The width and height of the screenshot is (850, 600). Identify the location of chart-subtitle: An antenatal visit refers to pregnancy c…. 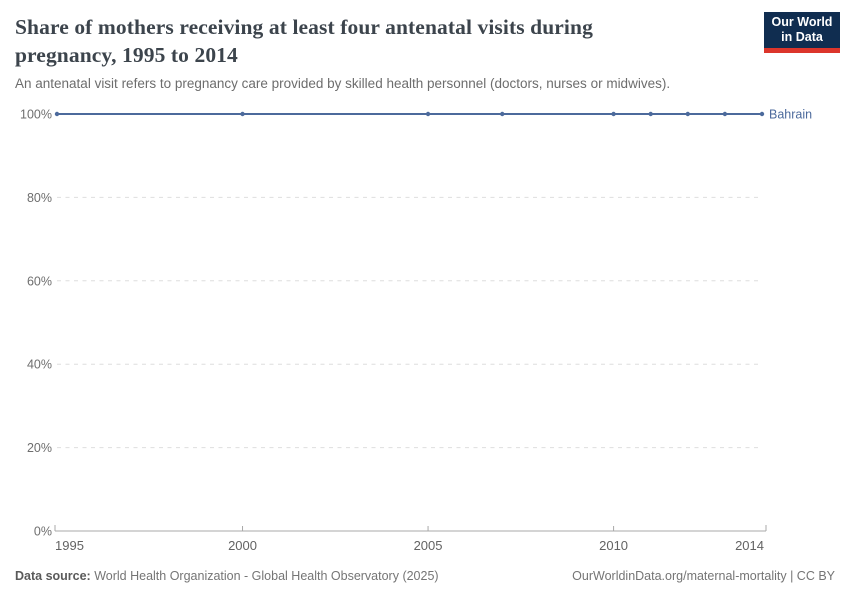
(343, 83).